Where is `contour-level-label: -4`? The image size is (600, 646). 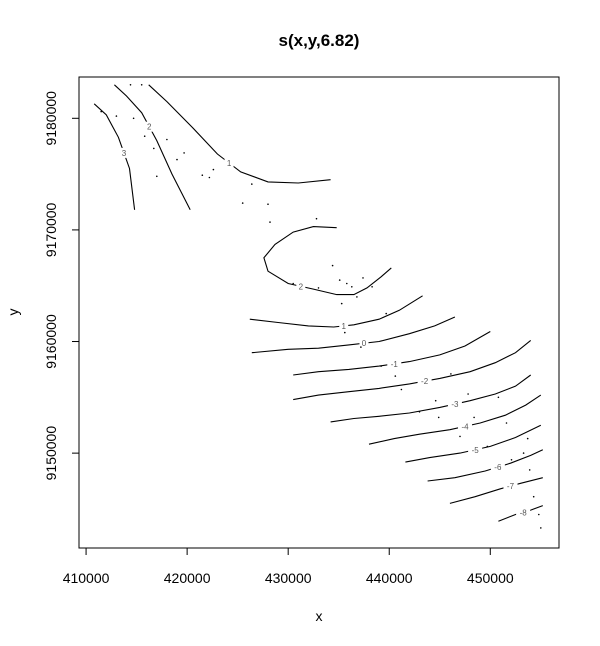
contour-level-label: -4 is located at coordinates (465, 426).